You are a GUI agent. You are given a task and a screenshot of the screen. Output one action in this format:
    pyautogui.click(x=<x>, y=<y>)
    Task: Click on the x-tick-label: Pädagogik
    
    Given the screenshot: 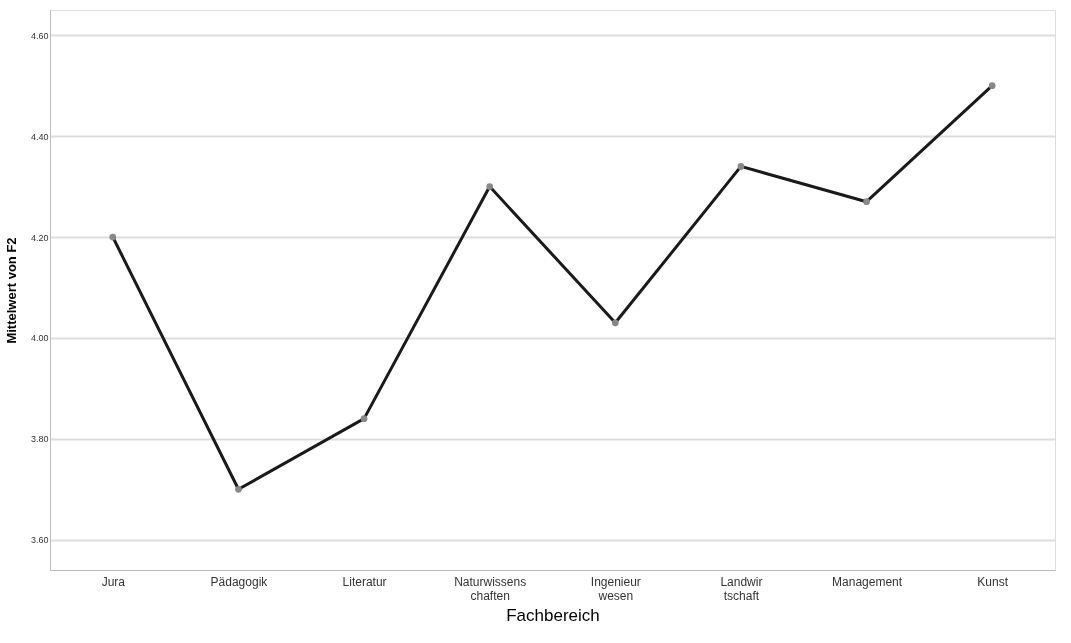 What is the action you would take?
    pyautogui.click(x=239, y=581)
    